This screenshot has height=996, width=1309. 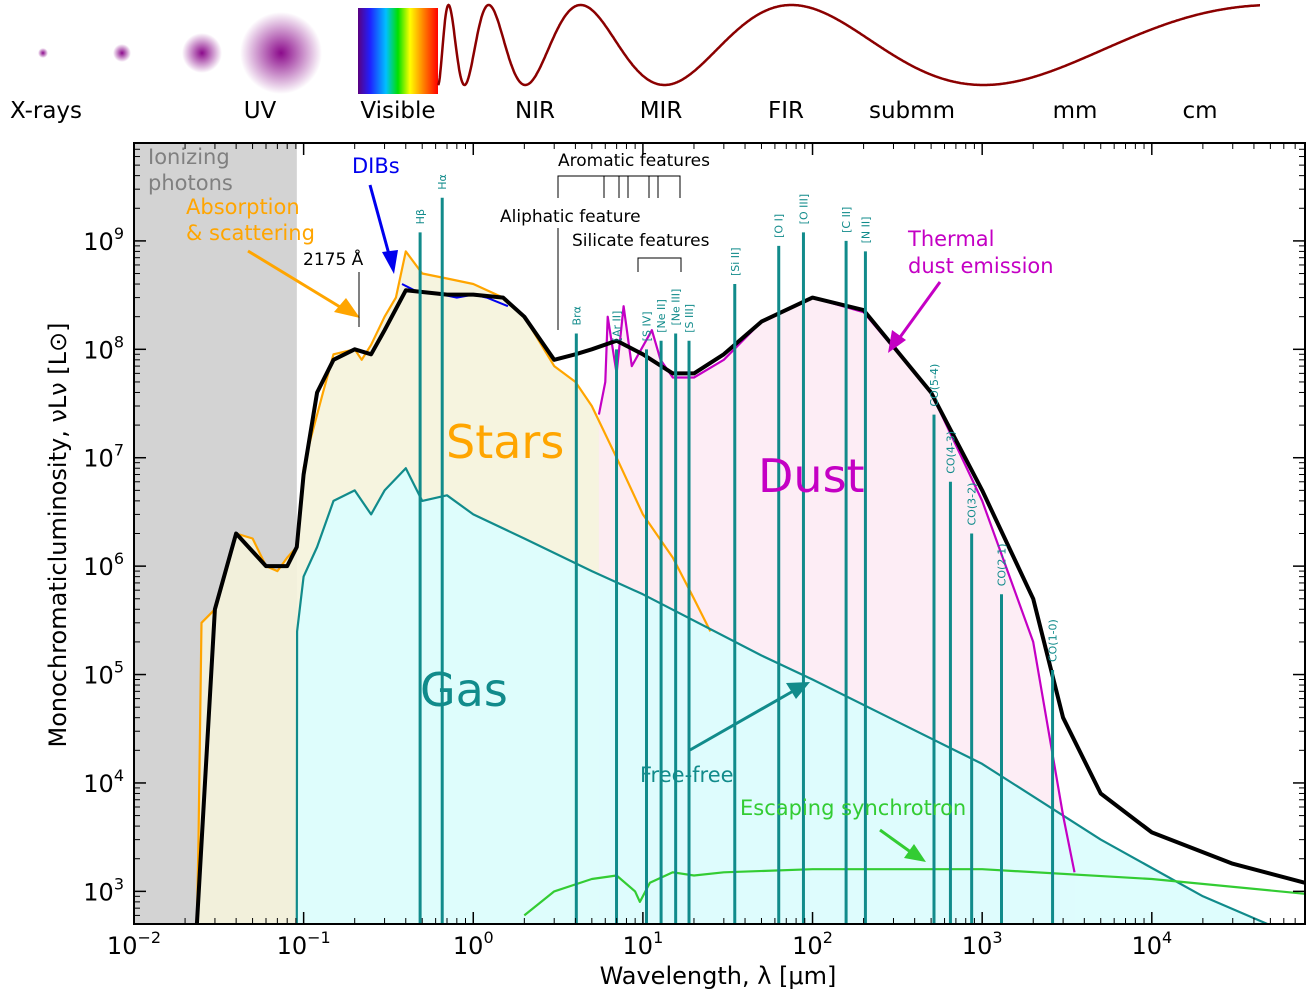 What do you see at coordinates (634, 161) in the screenshot?
I see `aromatic-label: Aromatic features` at bounding box center [634, 161].